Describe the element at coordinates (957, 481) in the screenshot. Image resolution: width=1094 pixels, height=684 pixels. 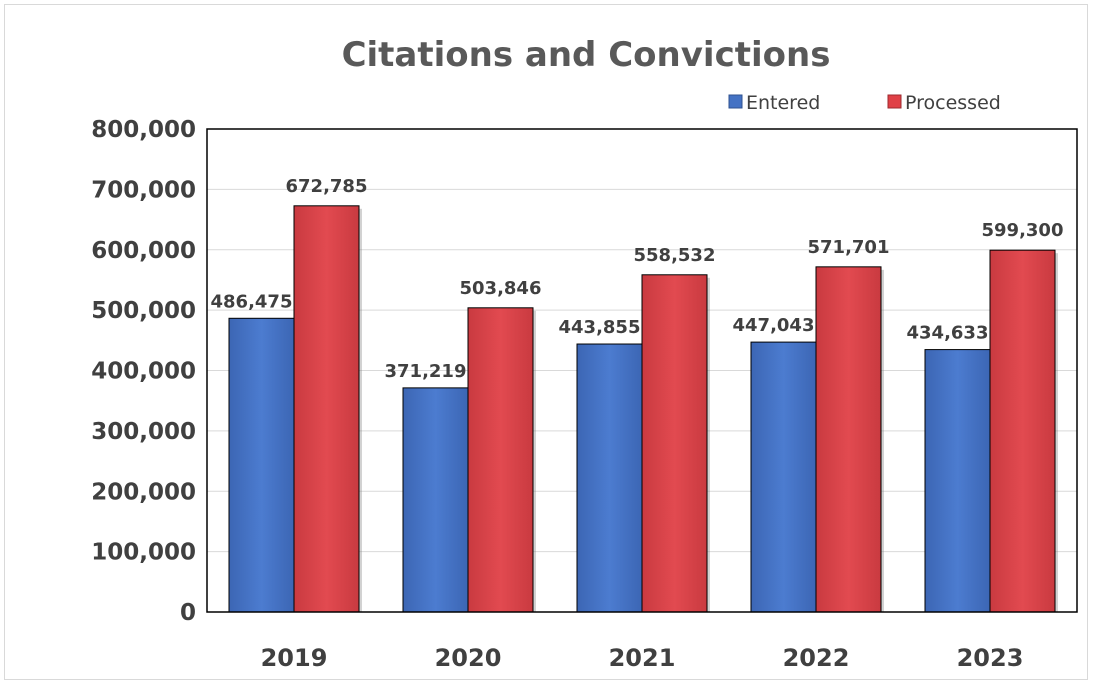
I see `bar-entered-2023` at that location.